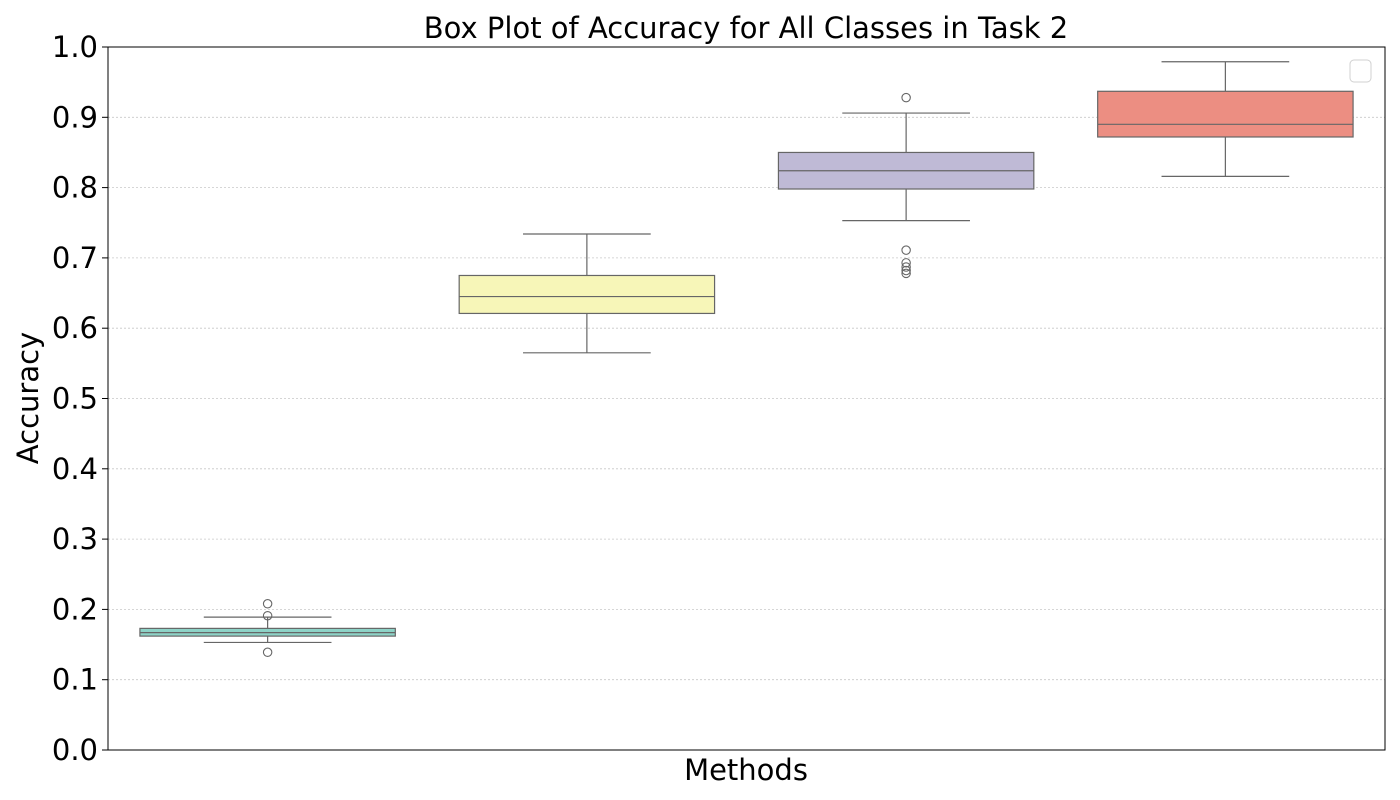  Describe the element at coordinates (75, 188) in the screenshot. I see `y-tick-label: 0.8` at that location.